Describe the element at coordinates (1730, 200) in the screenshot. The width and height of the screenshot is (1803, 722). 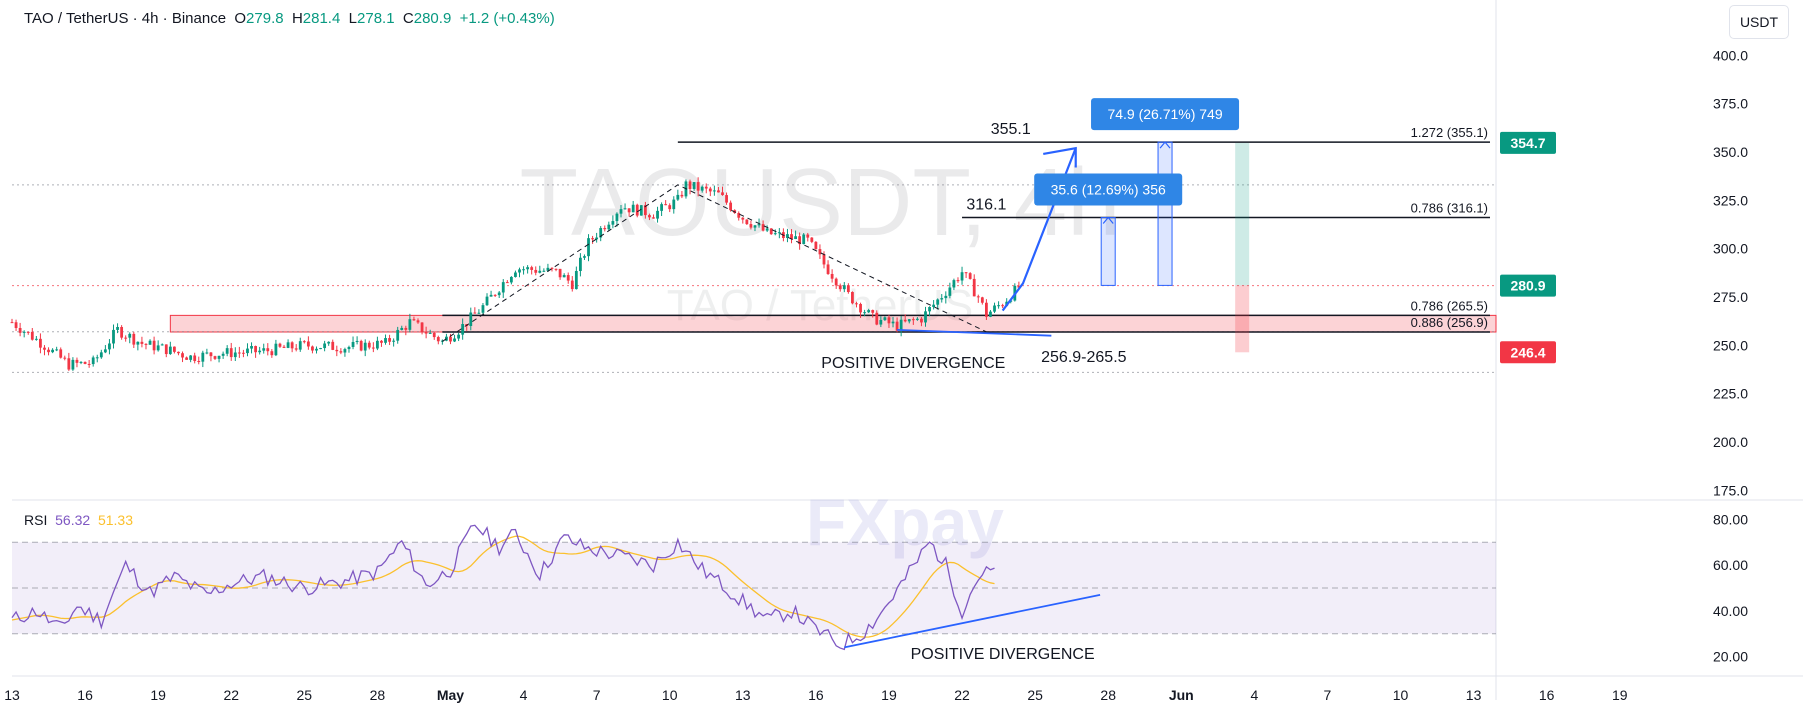
I see `price-tick-label: 325.0` at that location.